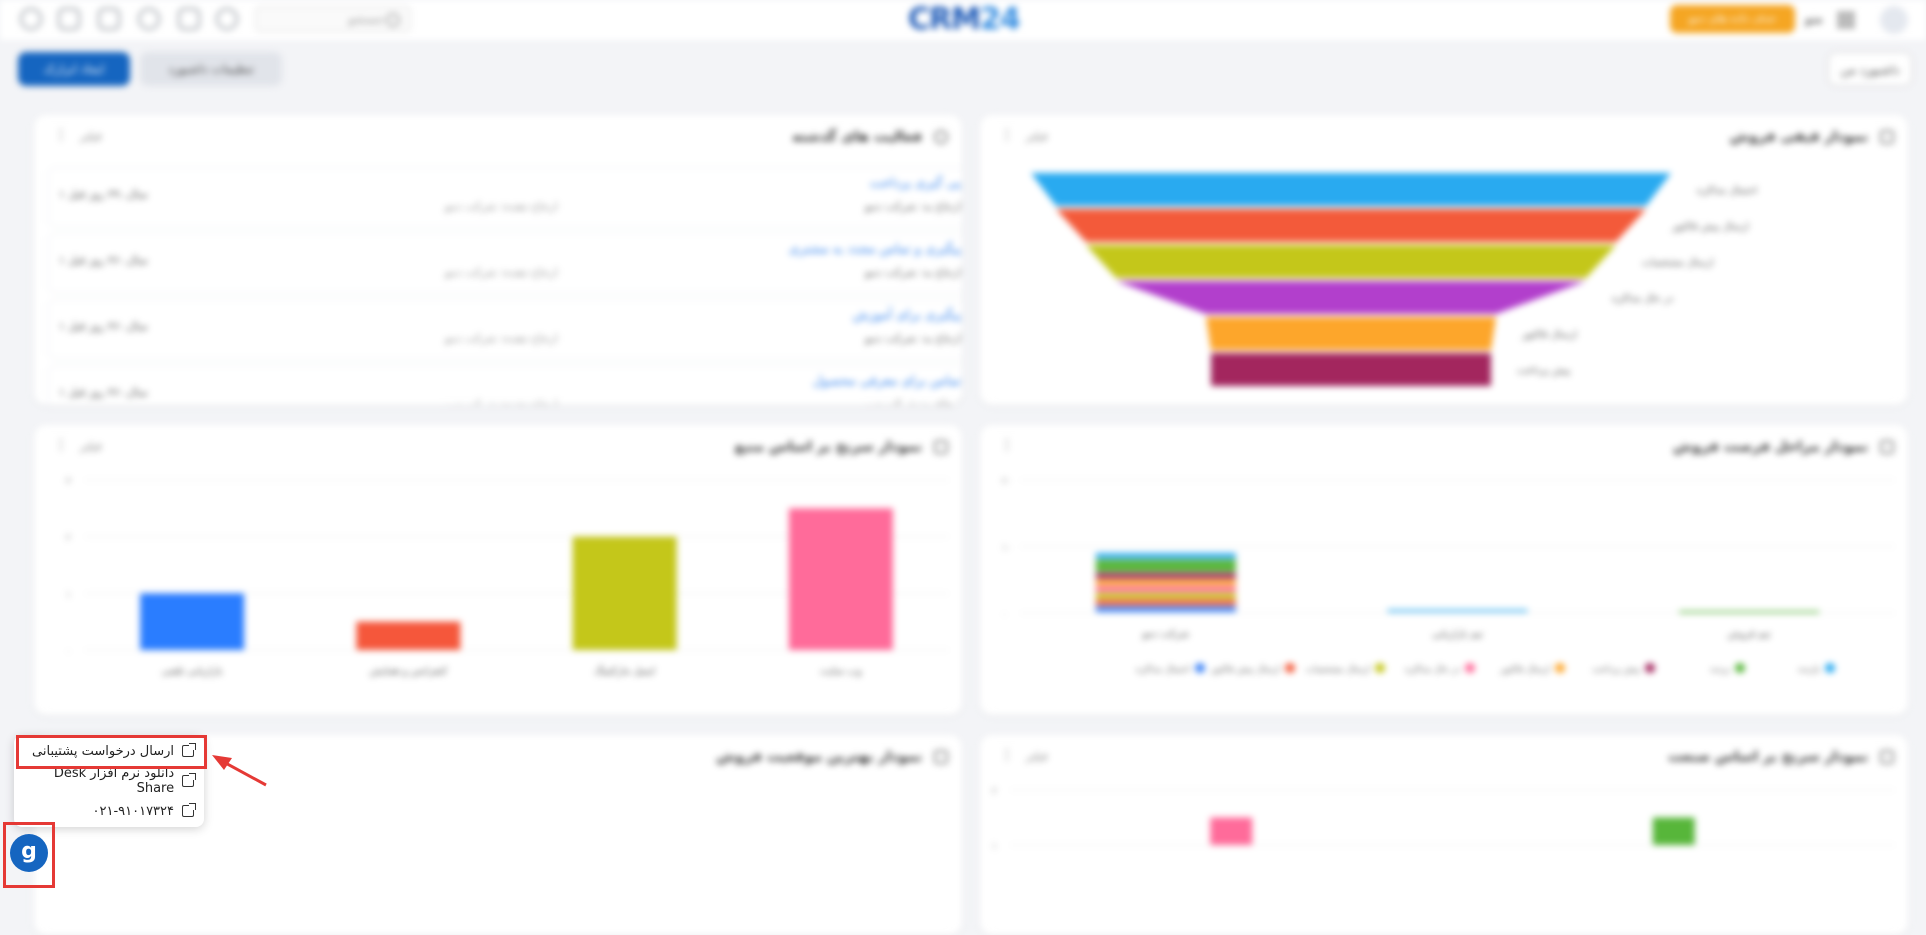 Image resolution: width=1926 pixels, height=935 pixels. I want to click on remove-demo-data-button: حذف داده های دمو, so click(1732, 19).